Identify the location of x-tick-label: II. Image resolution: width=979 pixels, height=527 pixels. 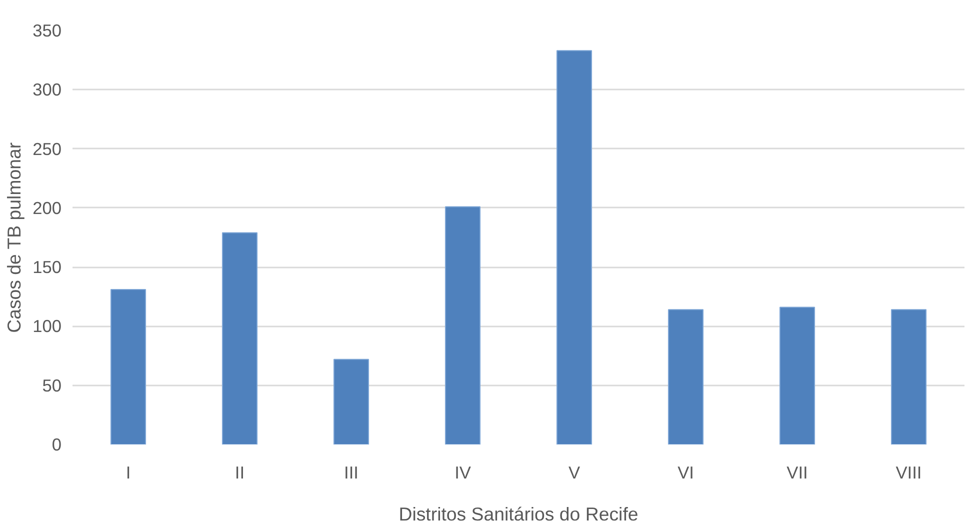
(239, 472).